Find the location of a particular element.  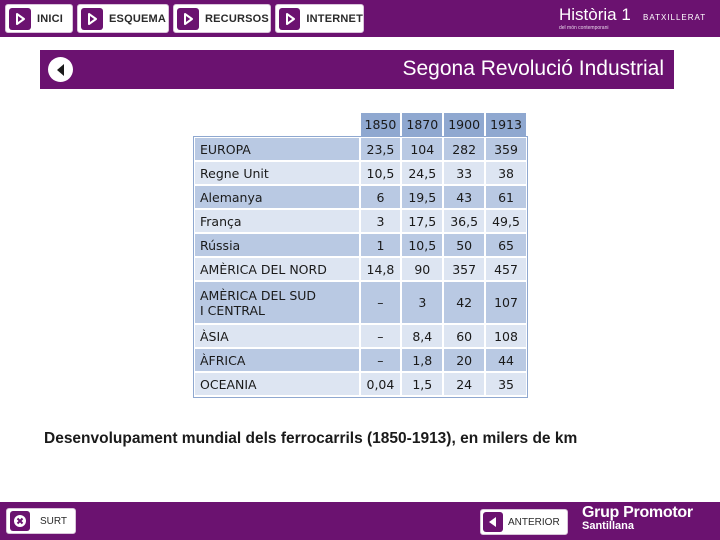

value-cell: 23,5 is located at coordinates (380, 149).